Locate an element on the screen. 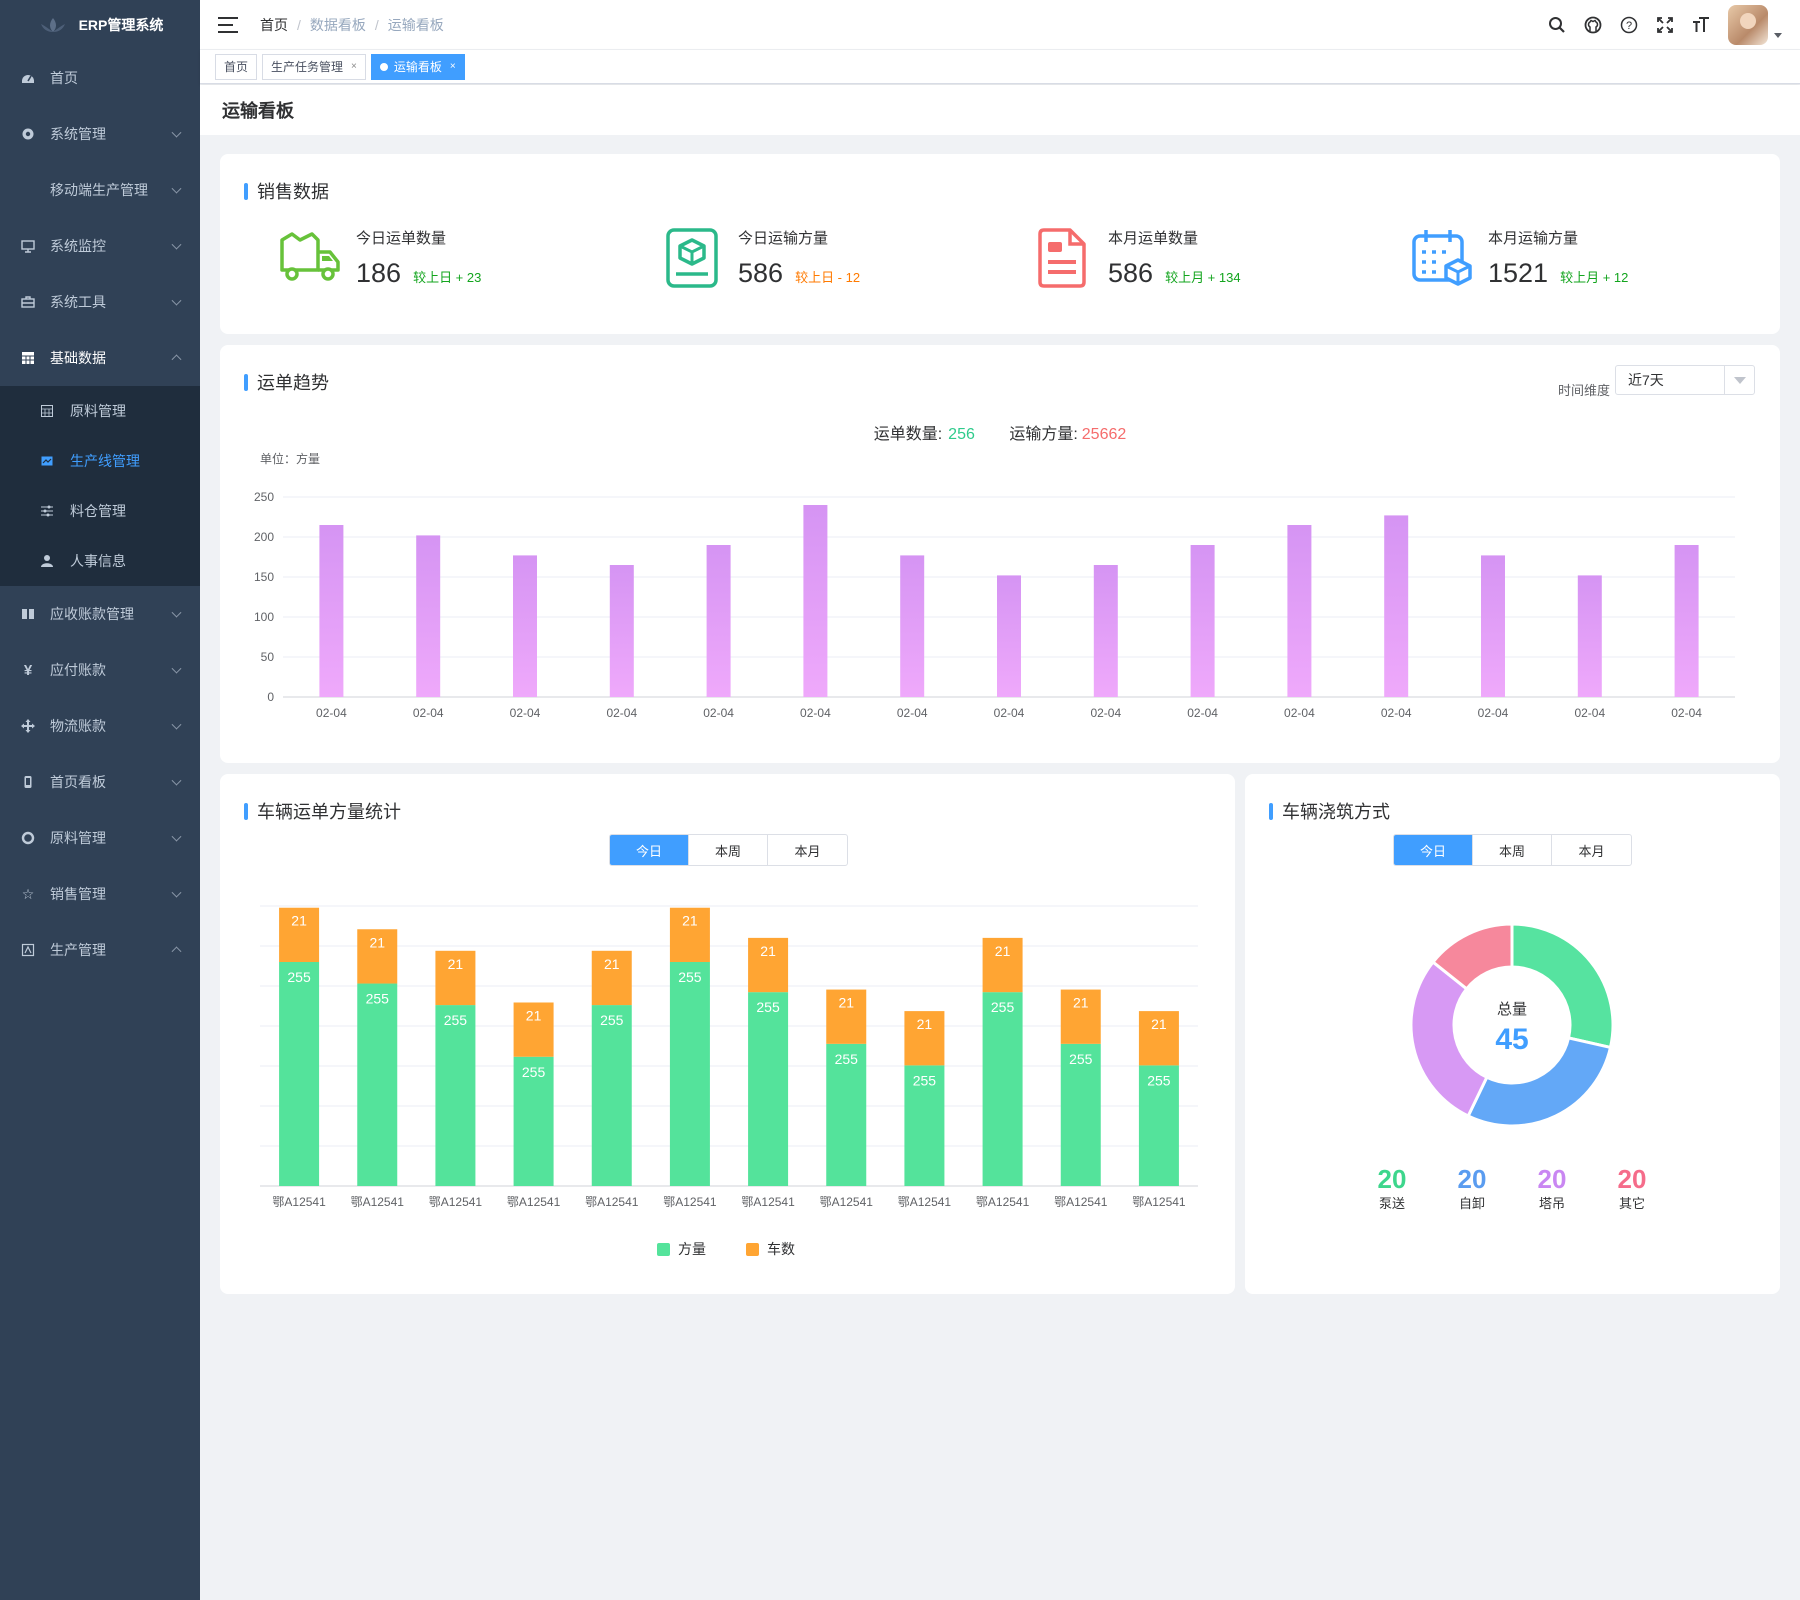 The image size is (1800, 1600). grid-icon is located at coordinates (47, 411).